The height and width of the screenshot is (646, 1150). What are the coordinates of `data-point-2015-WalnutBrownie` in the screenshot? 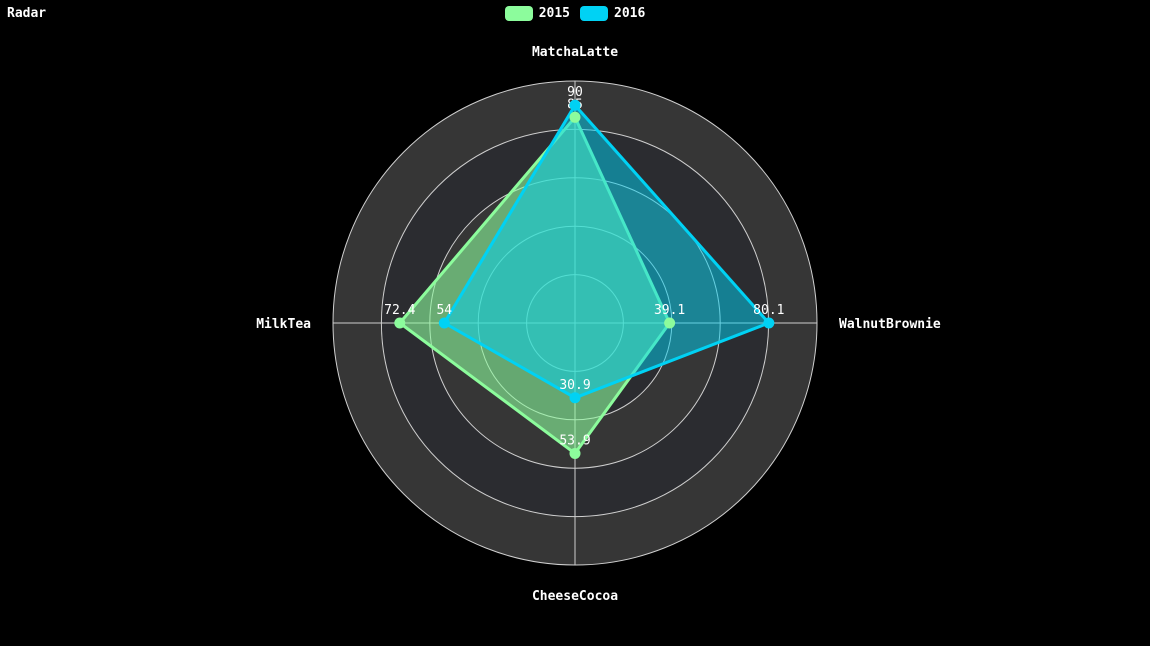 It's located at (670, 323).